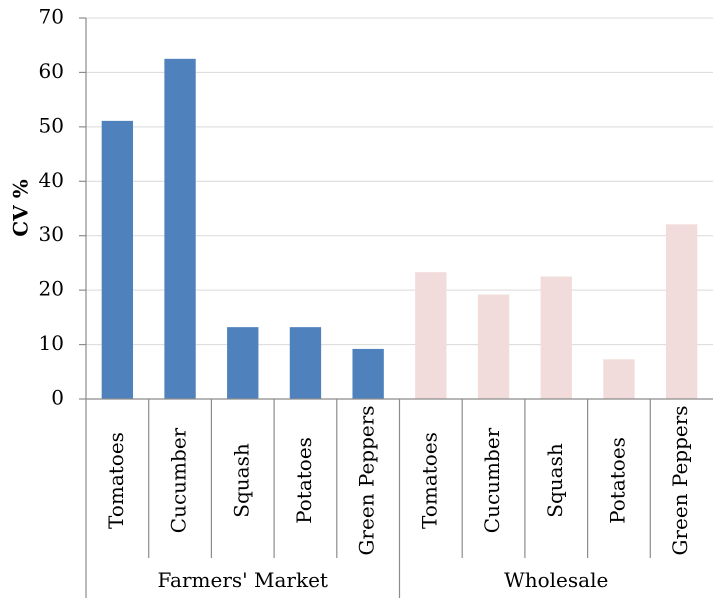  What do you see at coordinates (51, 234) in the screenshot?
I see `y-tick-label: 30` at bounding box center [51, 234].